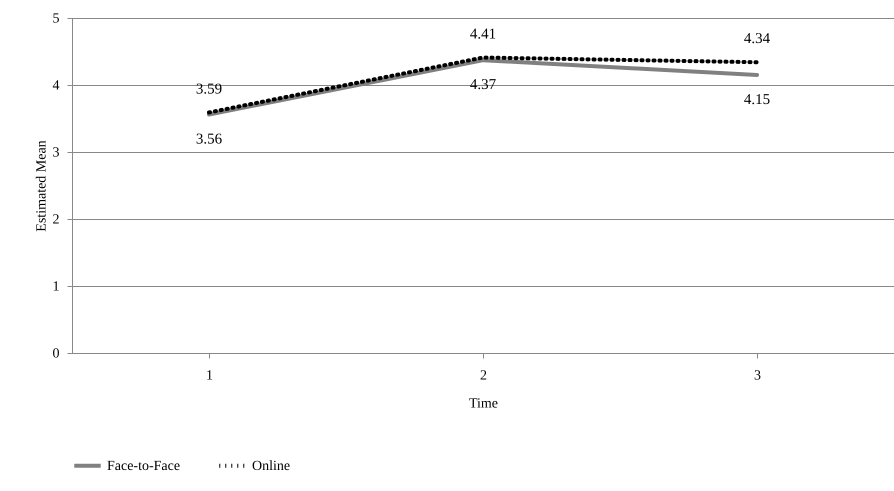 The height and width of the screenshot is (491, 894). I want to click on y-tick-label: 2, so click(56, 220).